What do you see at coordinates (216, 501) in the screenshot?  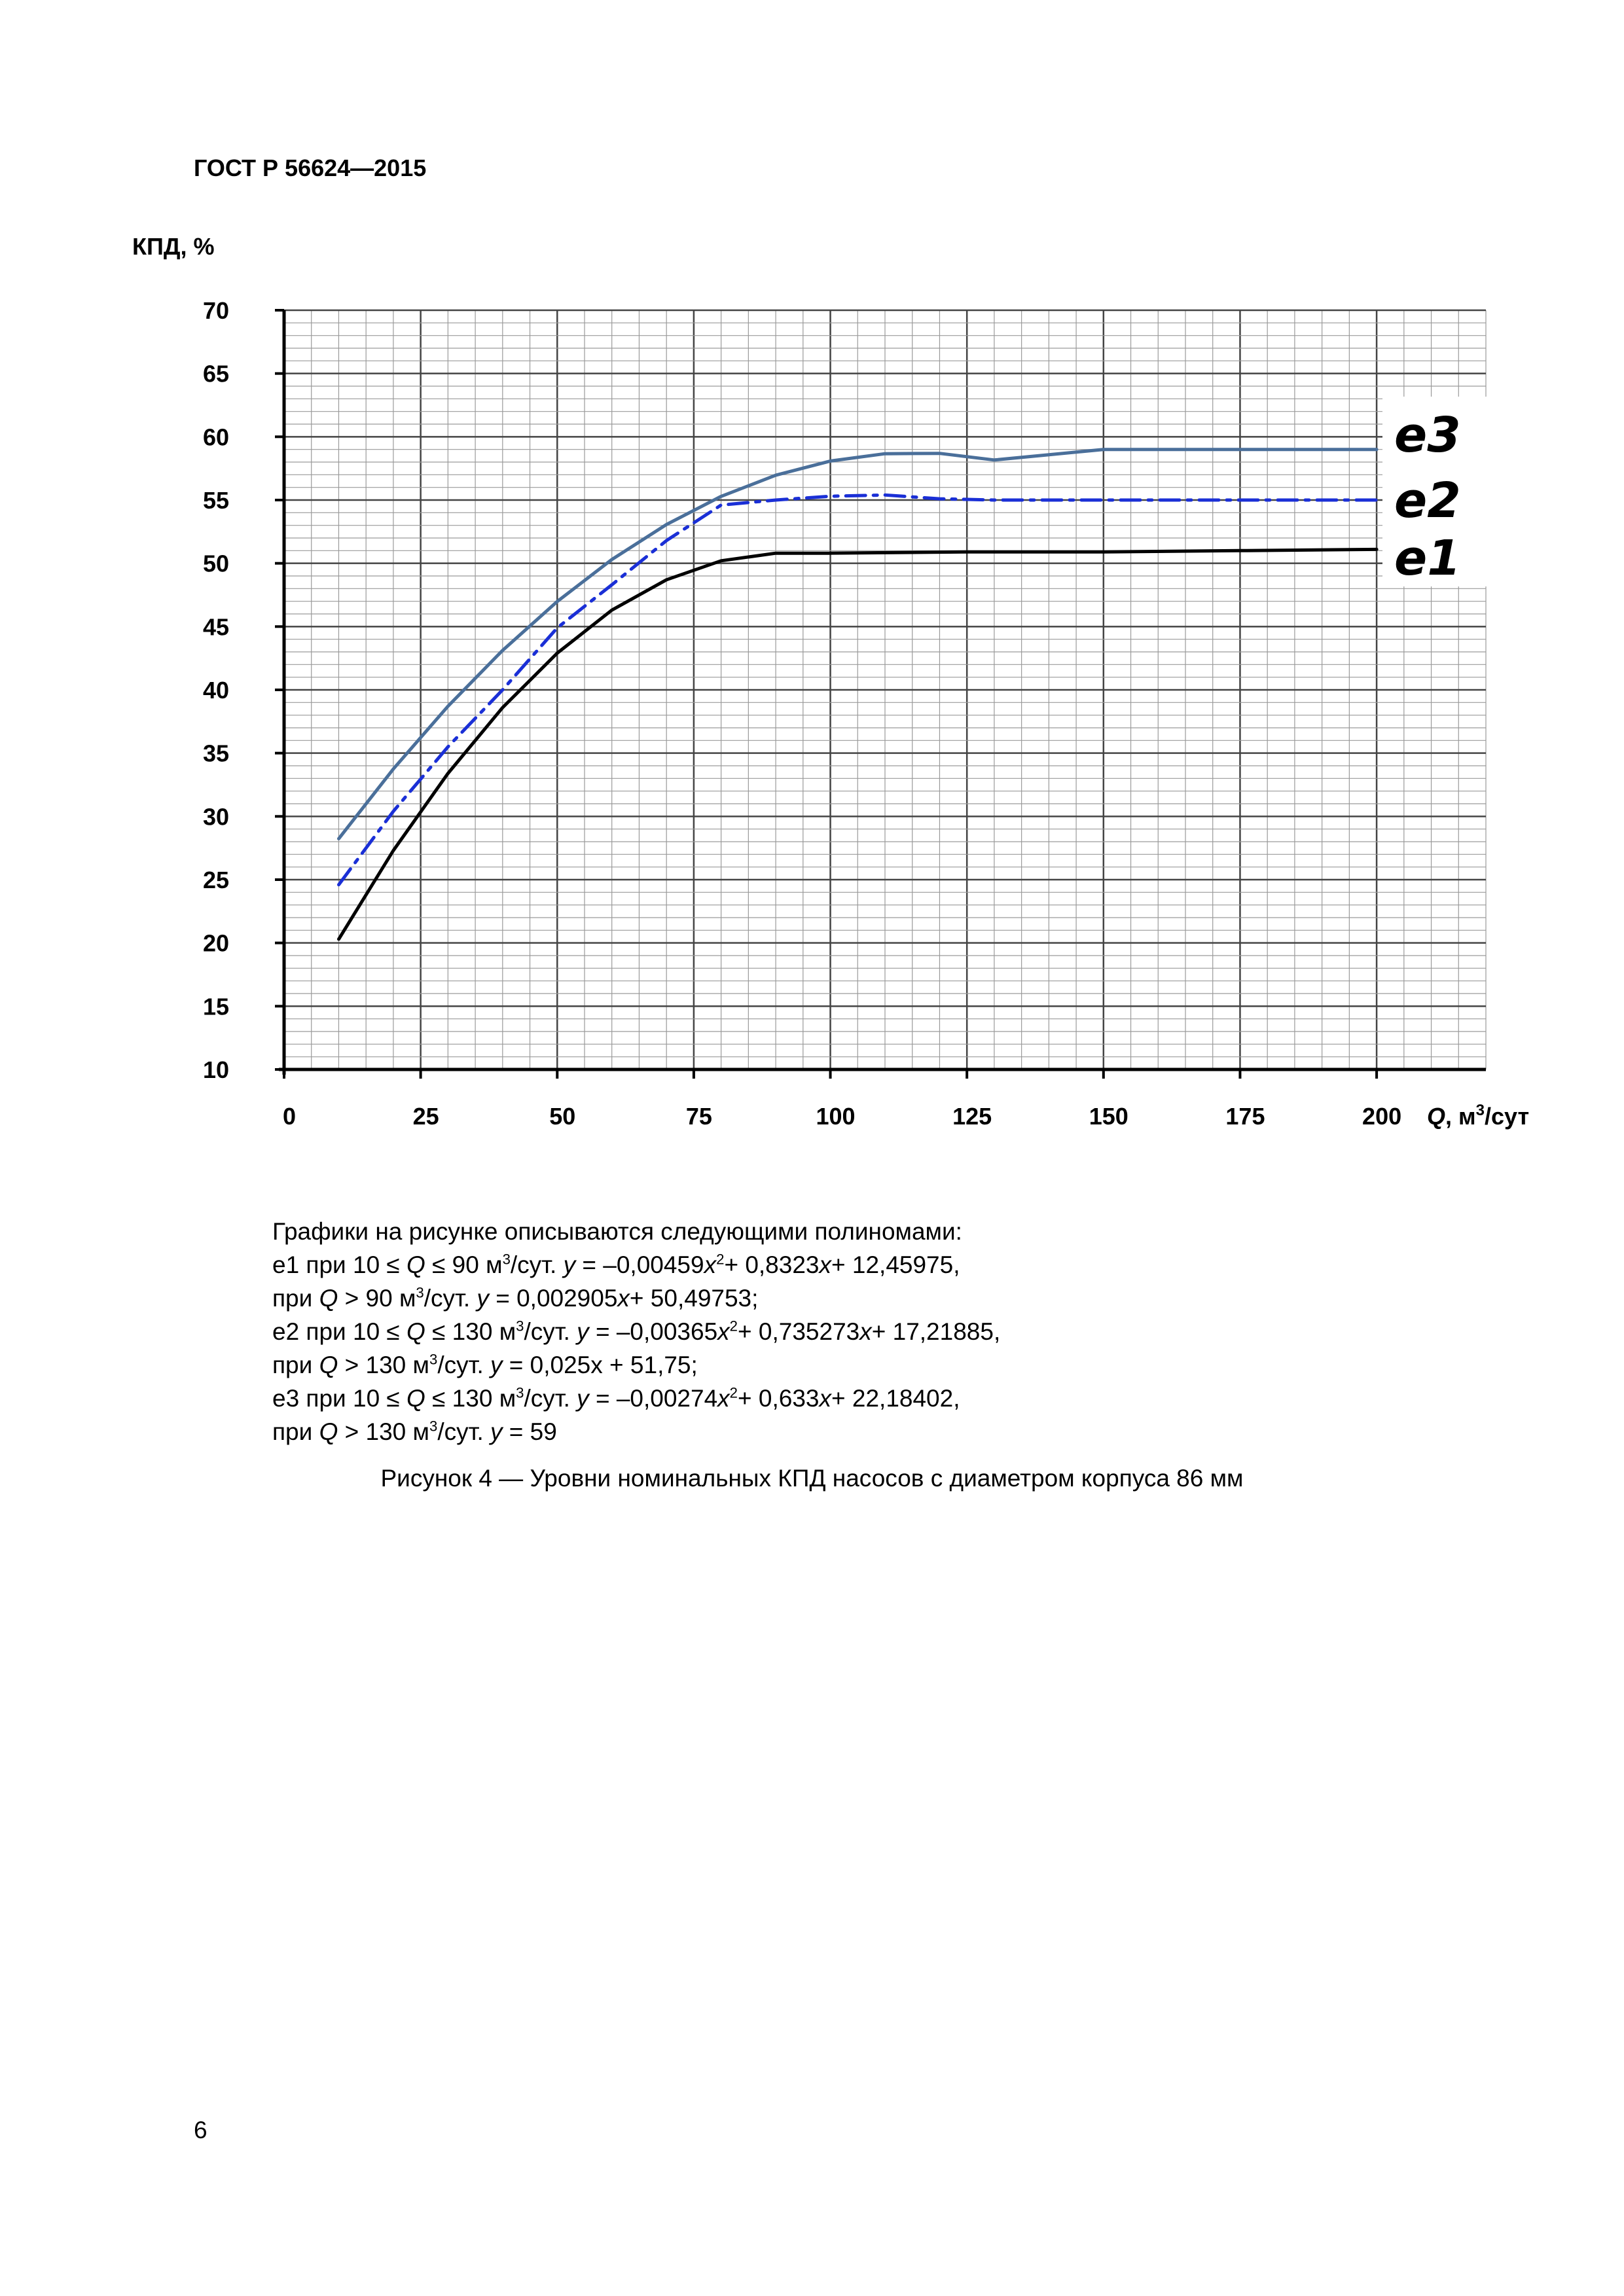 I see `y-tick-label: 55` at bounding box center [216, 501].